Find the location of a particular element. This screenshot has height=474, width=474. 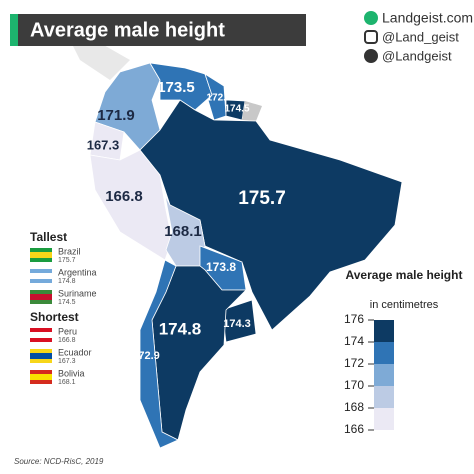

region-label: 173.8 is located at coordinates (221, 267).